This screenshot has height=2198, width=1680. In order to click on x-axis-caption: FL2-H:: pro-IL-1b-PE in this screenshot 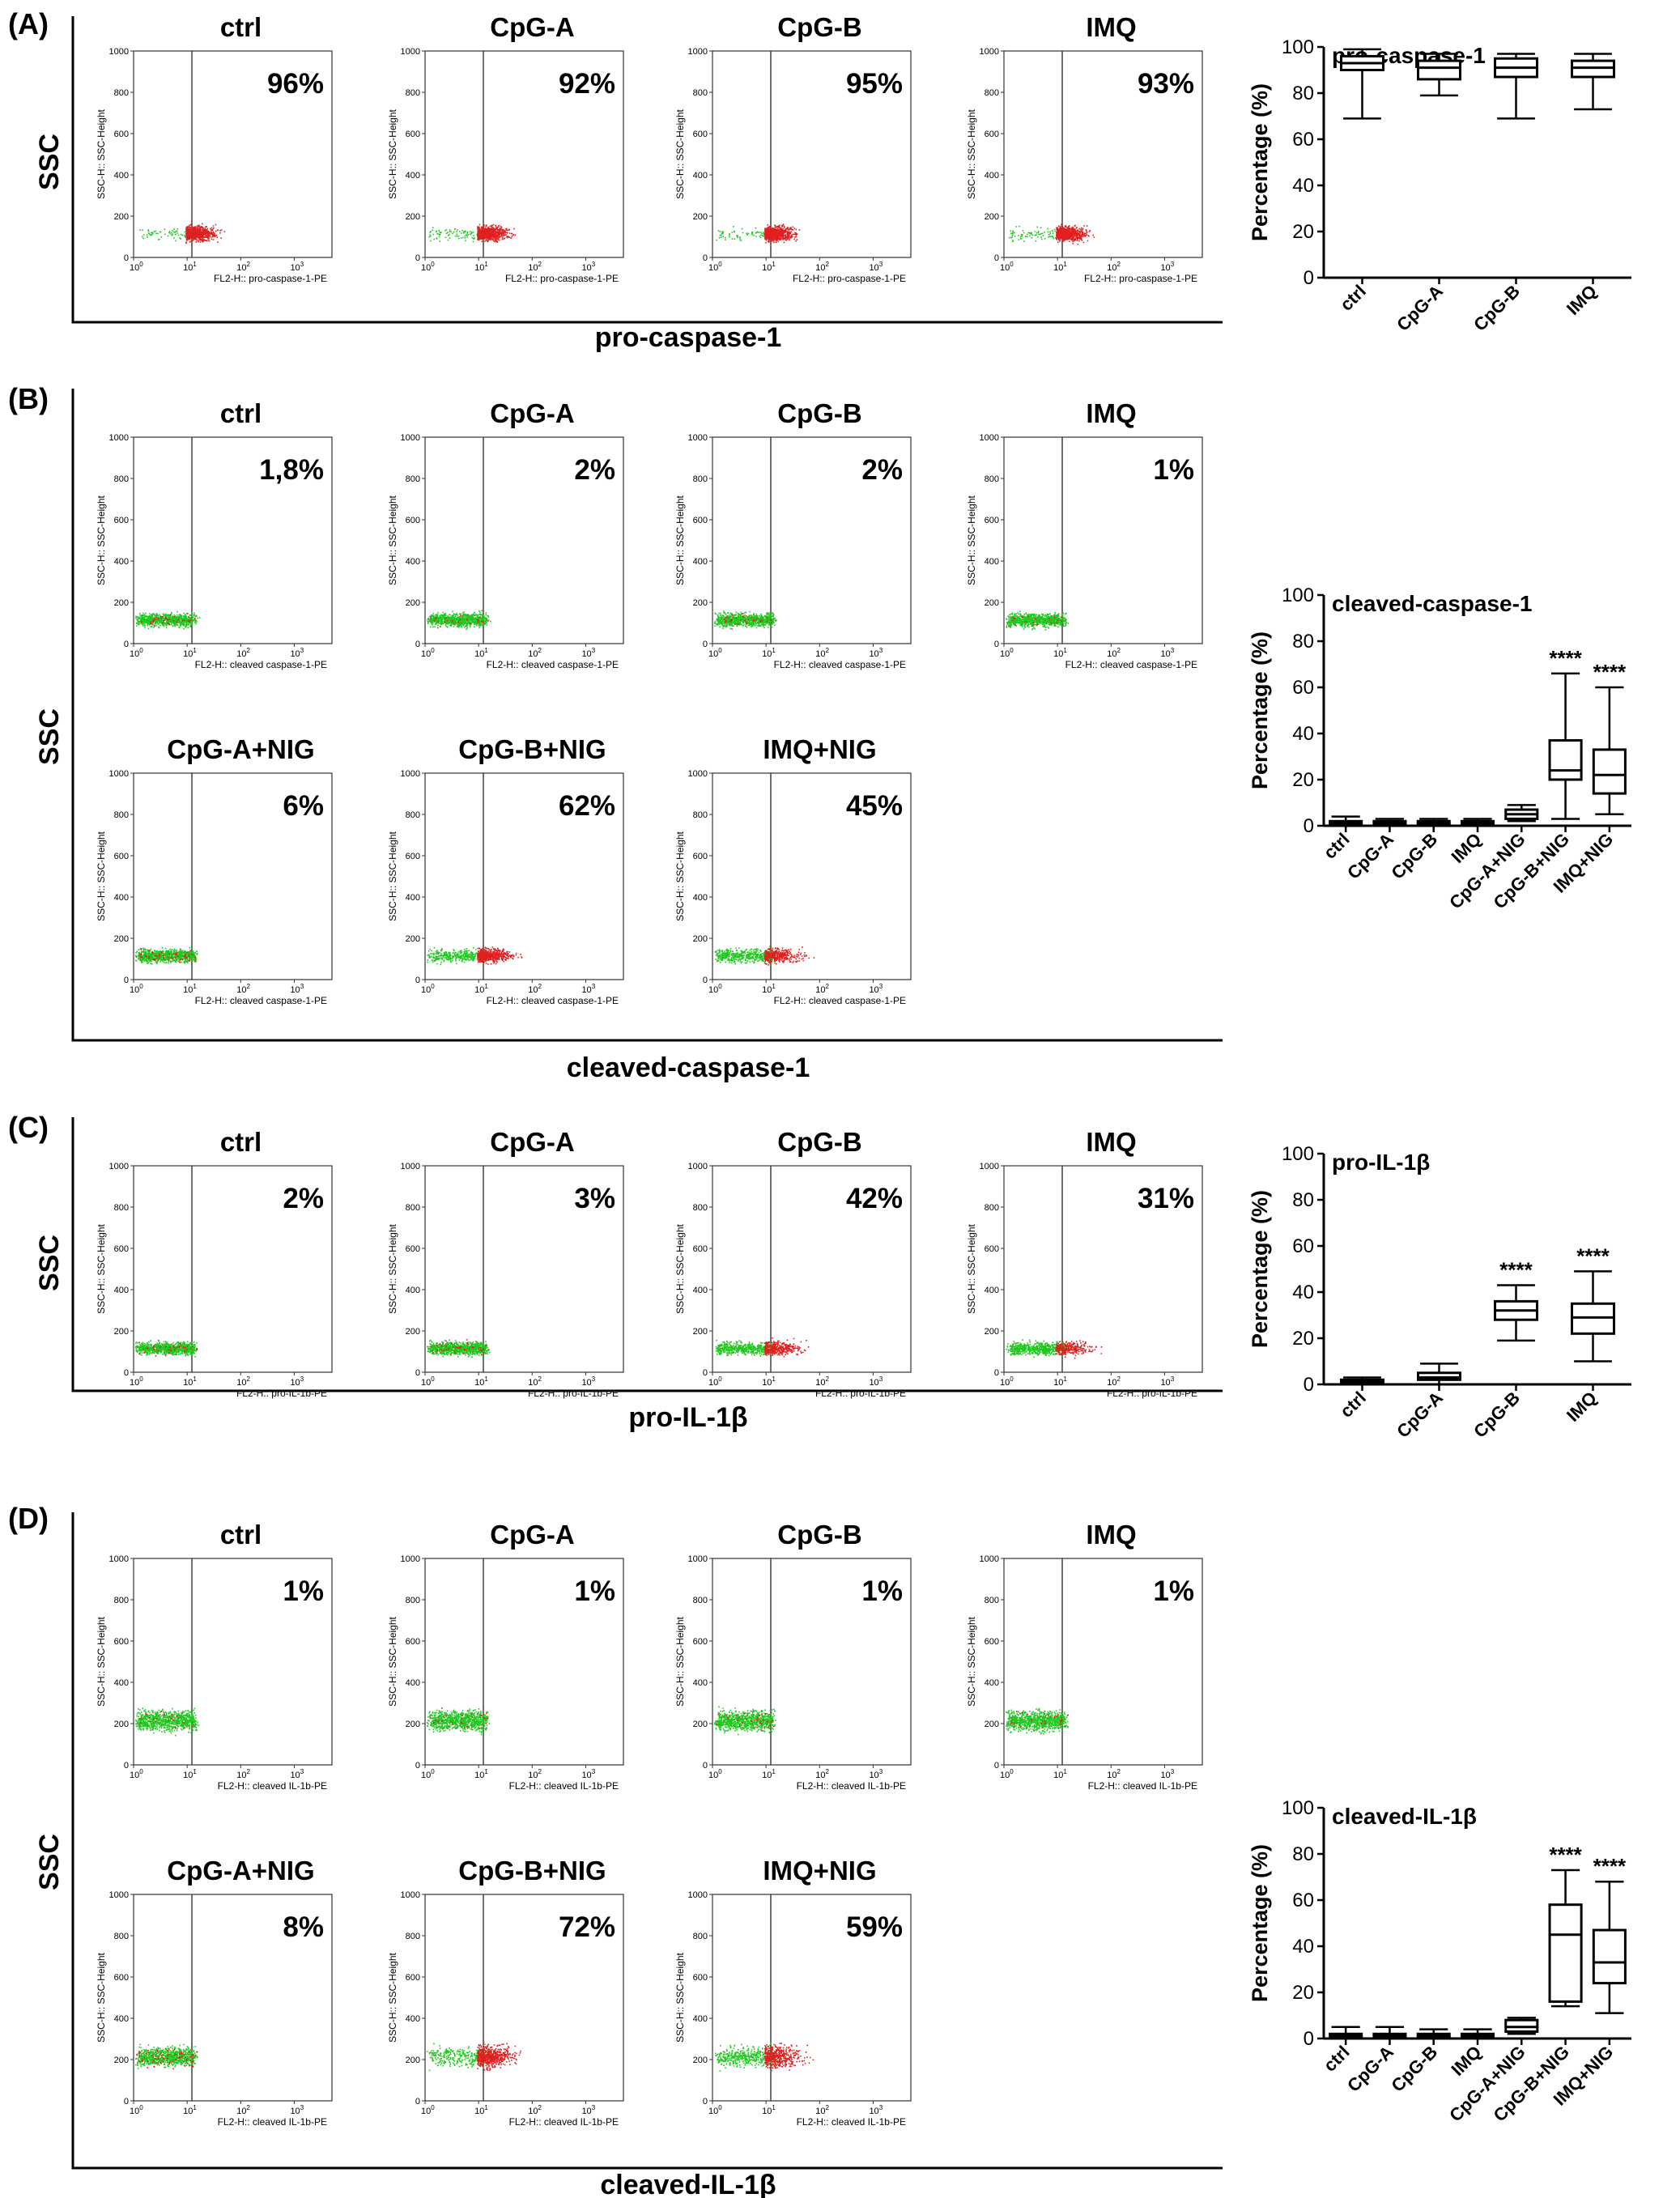, I will do `click(1152, 1393)`.